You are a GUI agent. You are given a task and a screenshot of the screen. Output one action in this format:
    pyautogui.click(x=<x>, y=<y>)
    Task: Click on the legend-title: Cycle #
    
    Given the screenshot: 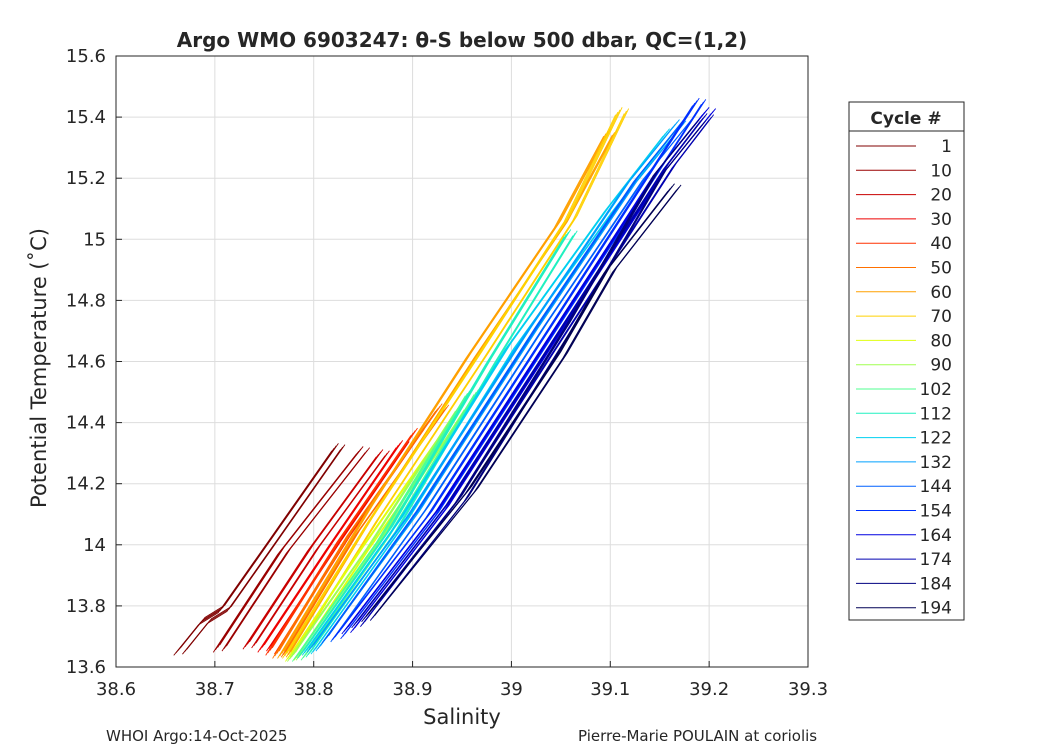 What is the action you would take?
    pyautogui.click(x=905, y=119)
    